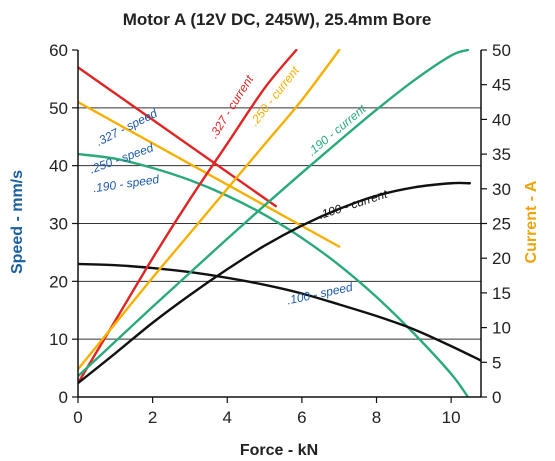 This screenshot has height=461, width=555. What do you see at coordinates (274, 95) in the screenshot?
I see `series-label-250-current: .250 - current` at bounding box center [274, 95].